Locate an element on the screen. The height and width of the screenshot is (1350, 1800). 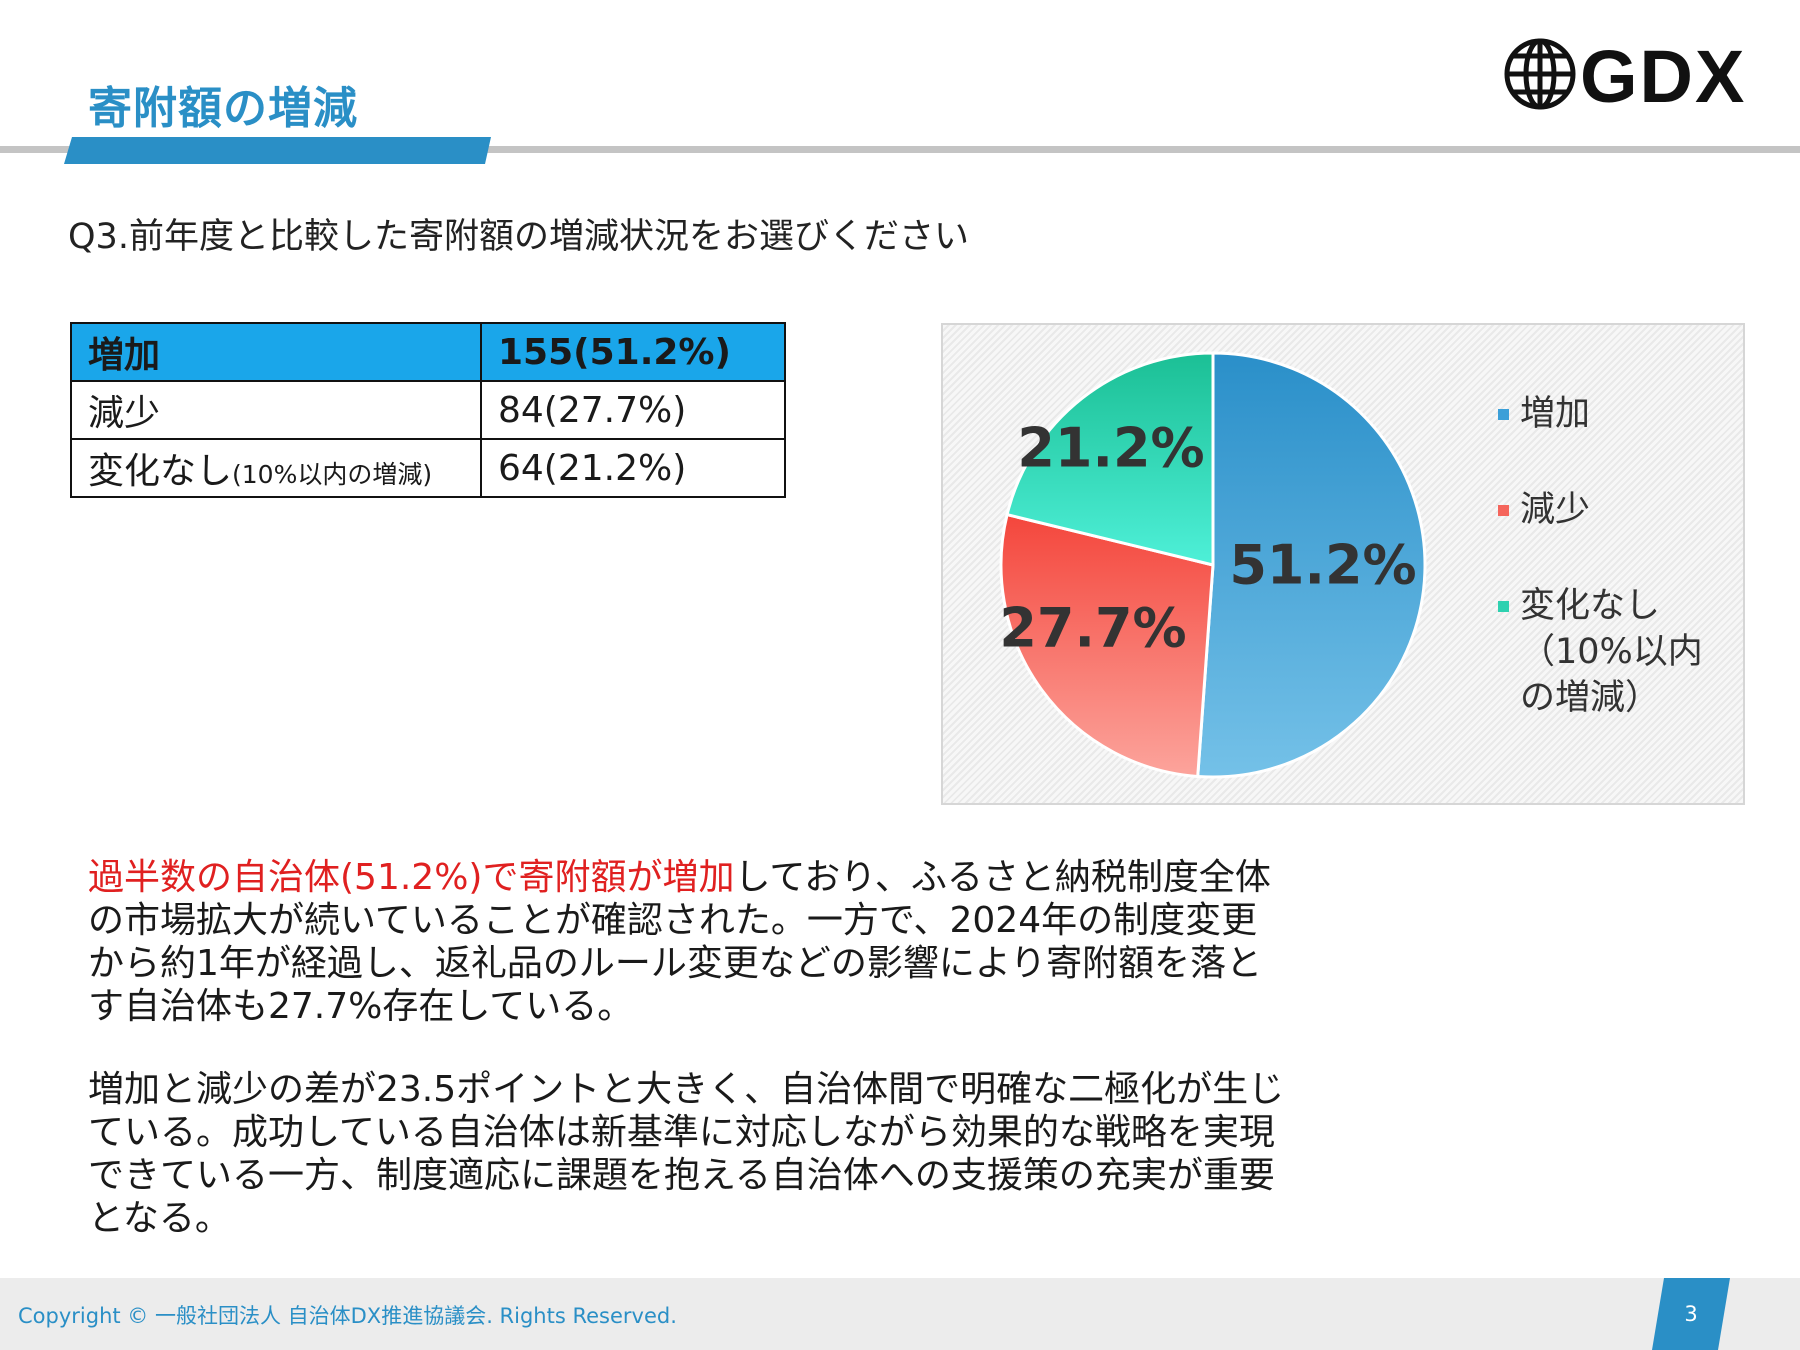
legend-item: 減少 is located at coordinates (1616, 510).